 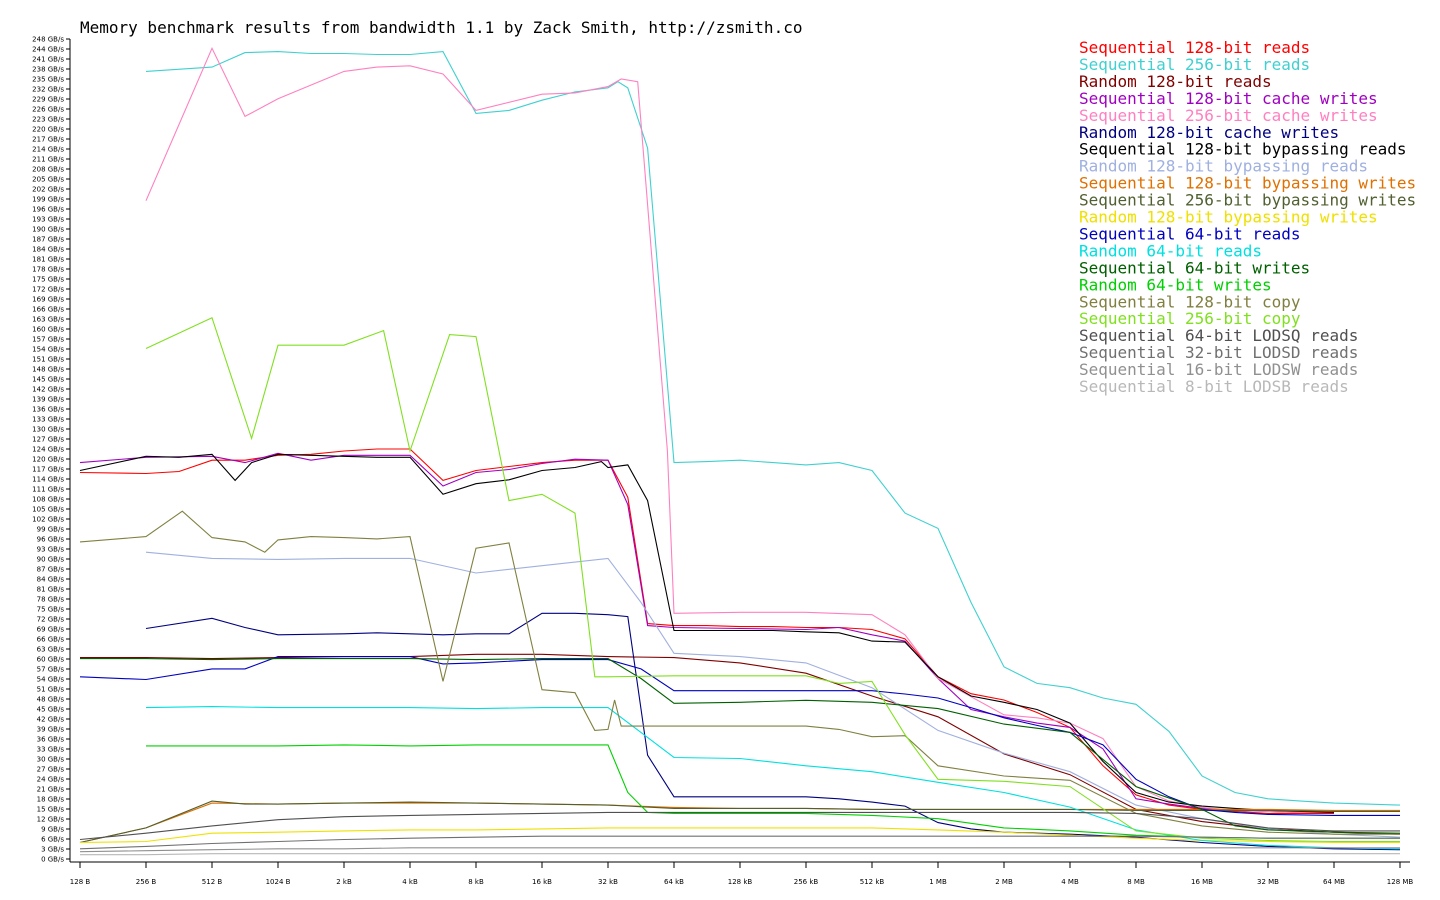 I want to click on y-tick-label: 39 GB/s, so click(x=51, y=730).